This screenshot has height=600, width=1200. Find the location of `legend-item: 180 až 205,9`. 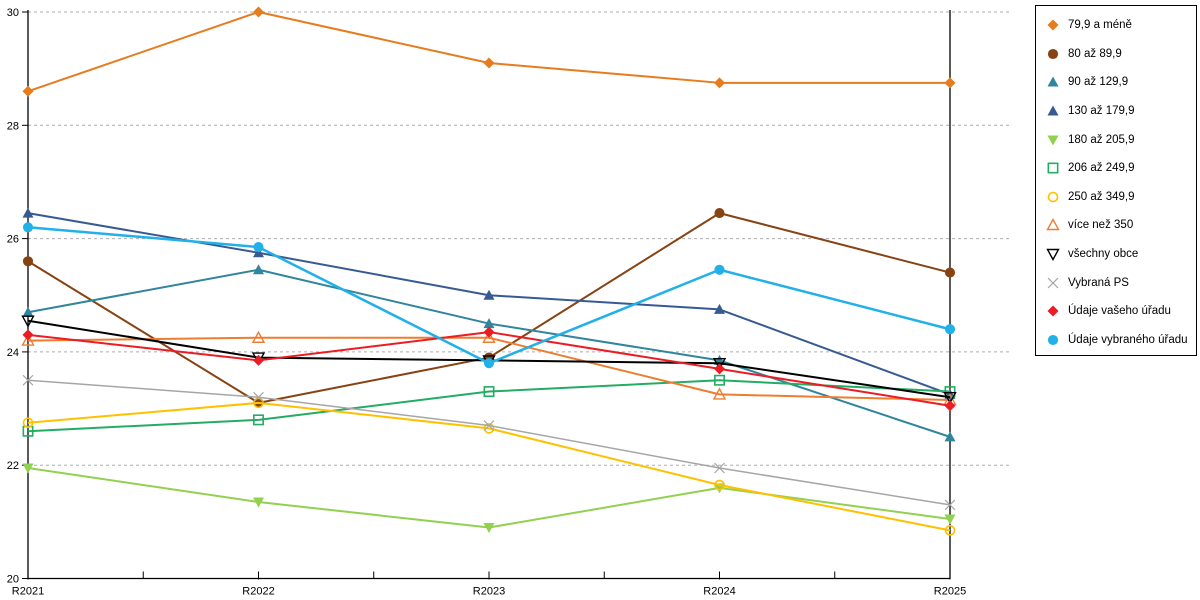

legend-item: 180 až 205,9 is located at coordinates (1120, 139).